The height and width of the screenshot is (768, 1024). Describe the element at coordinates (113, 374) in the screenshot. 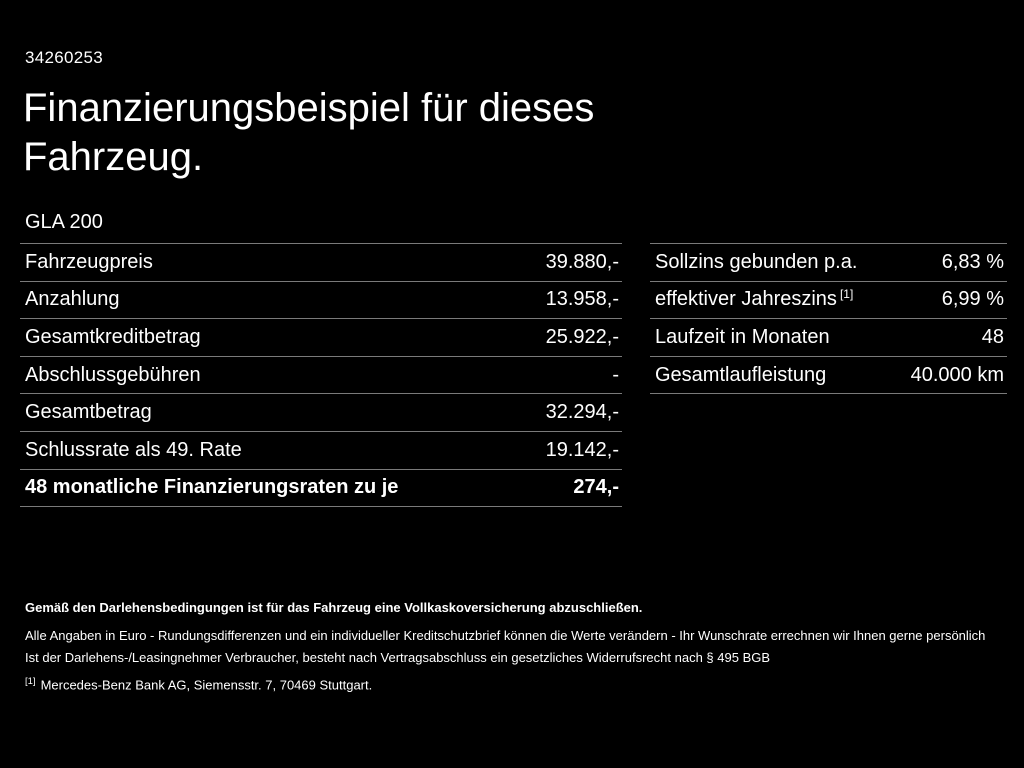

I see `row-label: Abschlussgebühren` at that location.